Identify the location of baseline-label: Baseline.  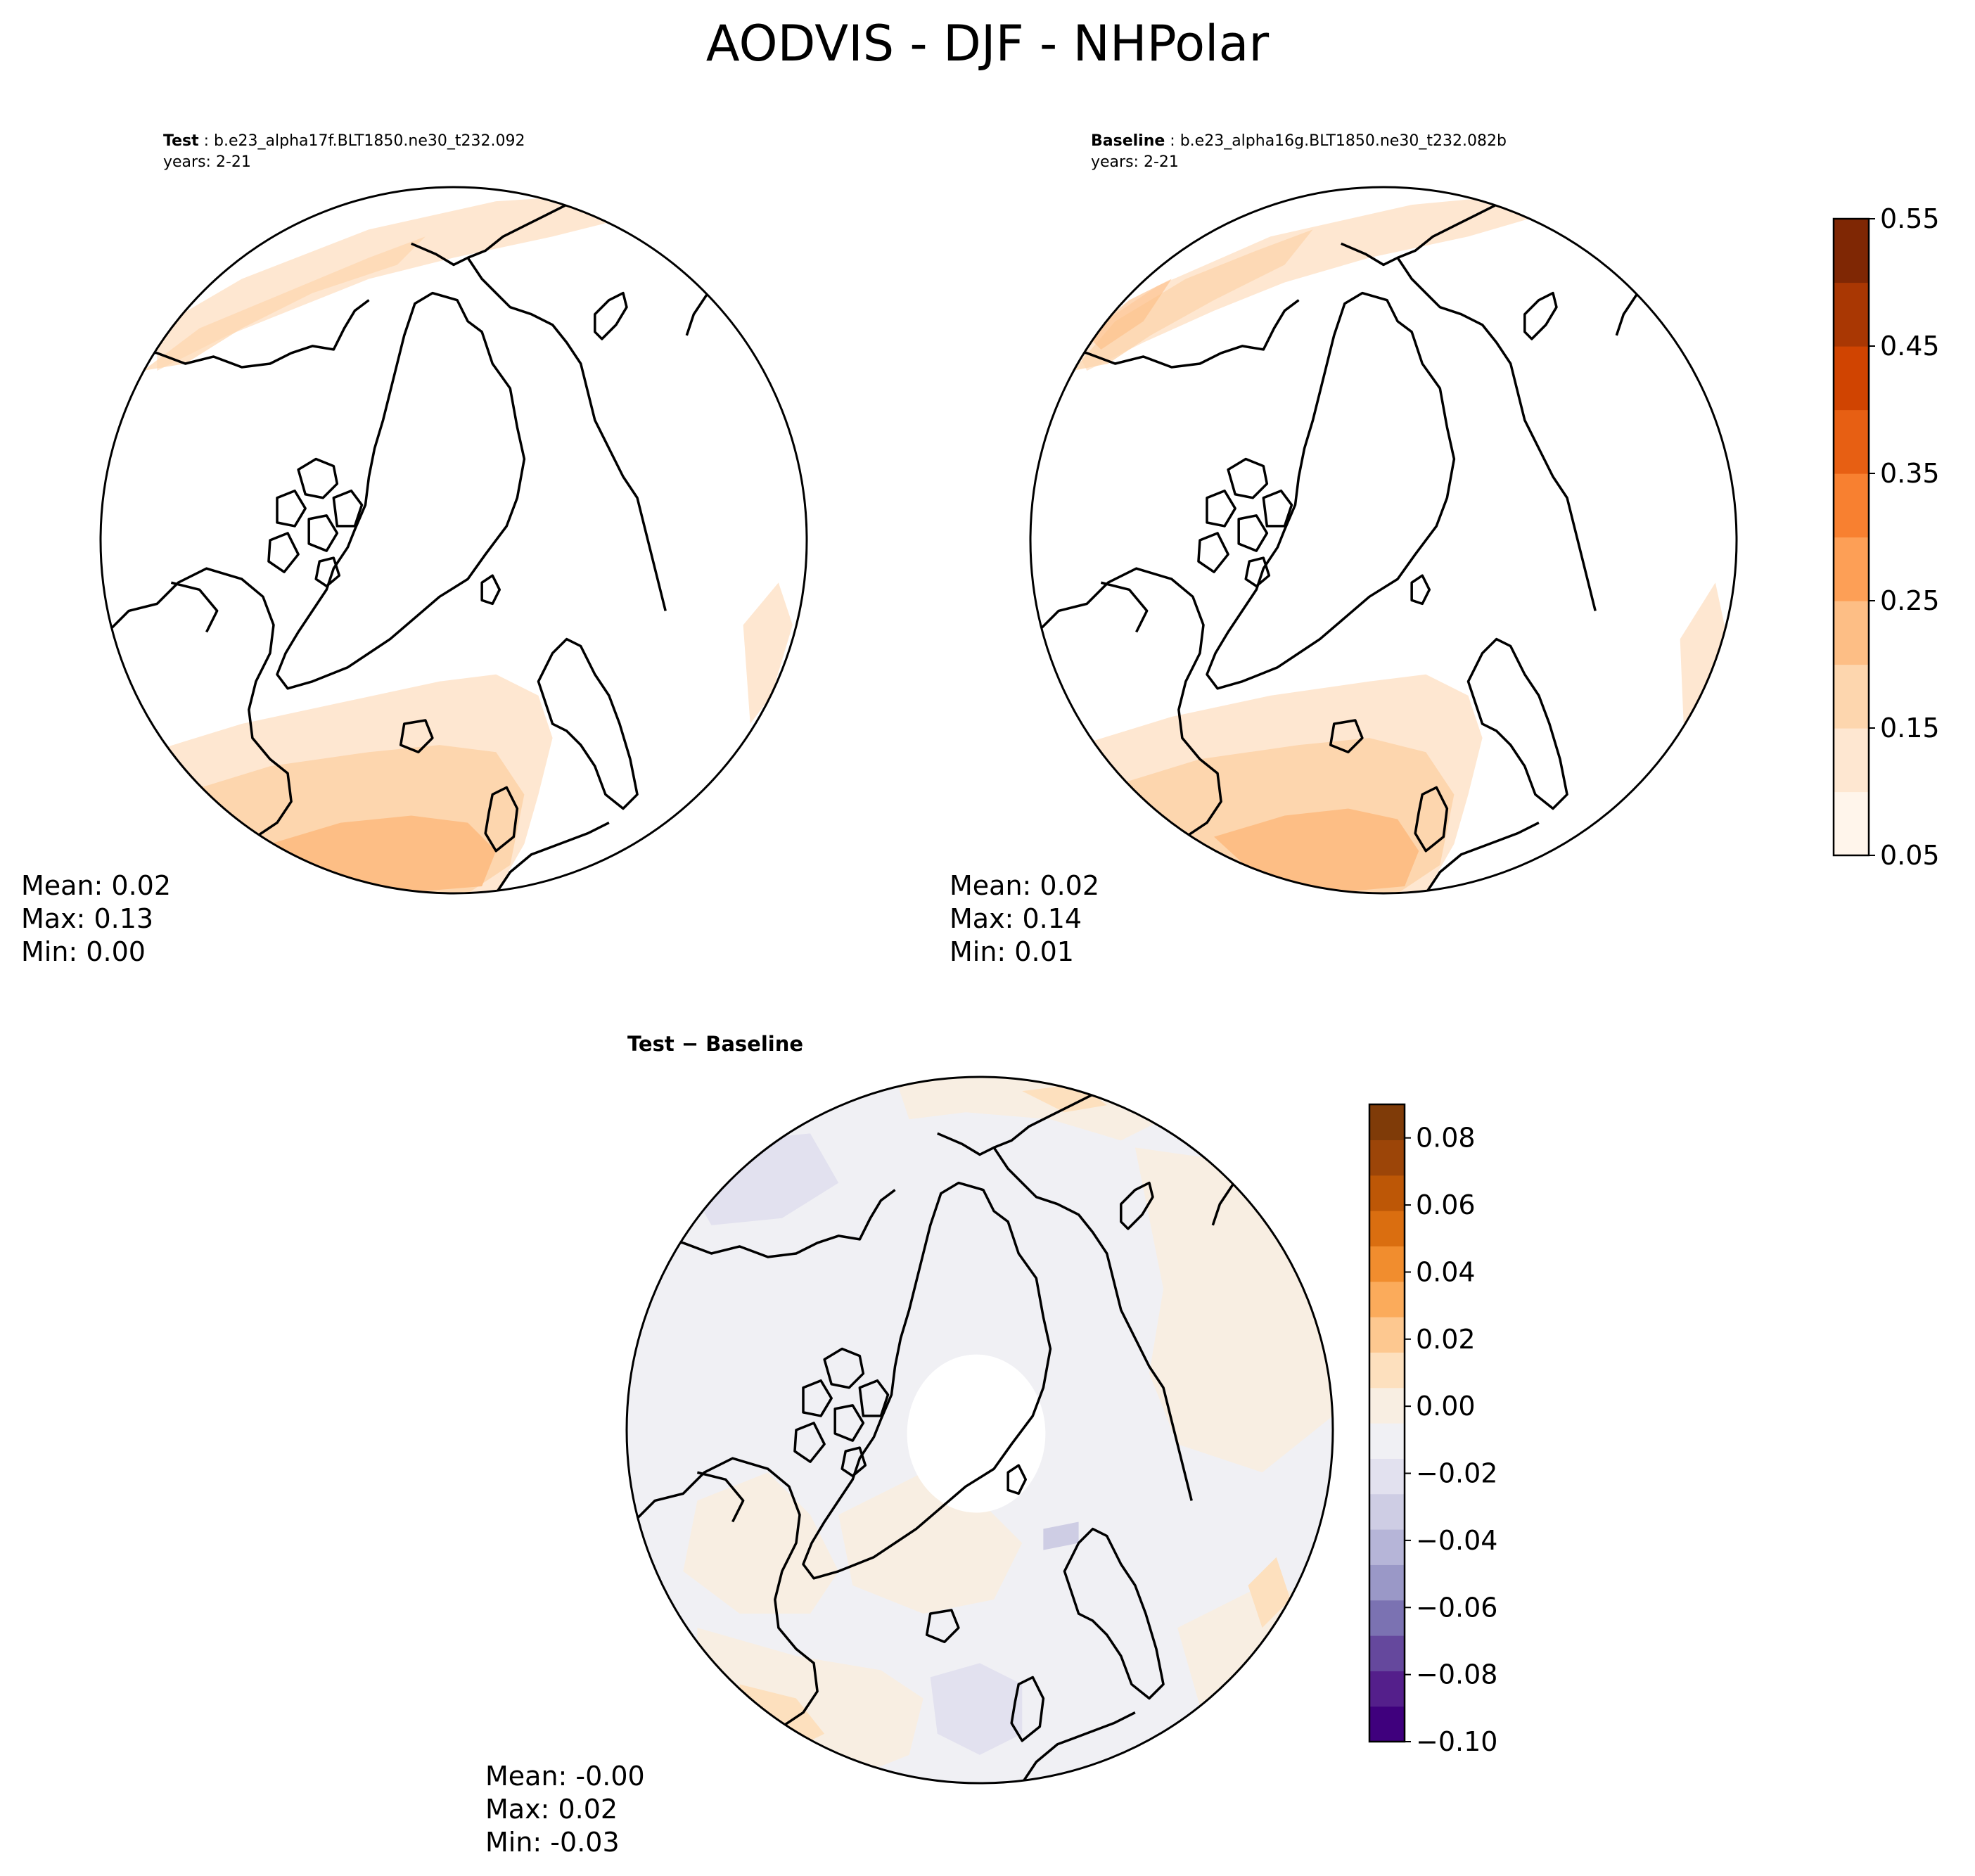
(1128, 141).